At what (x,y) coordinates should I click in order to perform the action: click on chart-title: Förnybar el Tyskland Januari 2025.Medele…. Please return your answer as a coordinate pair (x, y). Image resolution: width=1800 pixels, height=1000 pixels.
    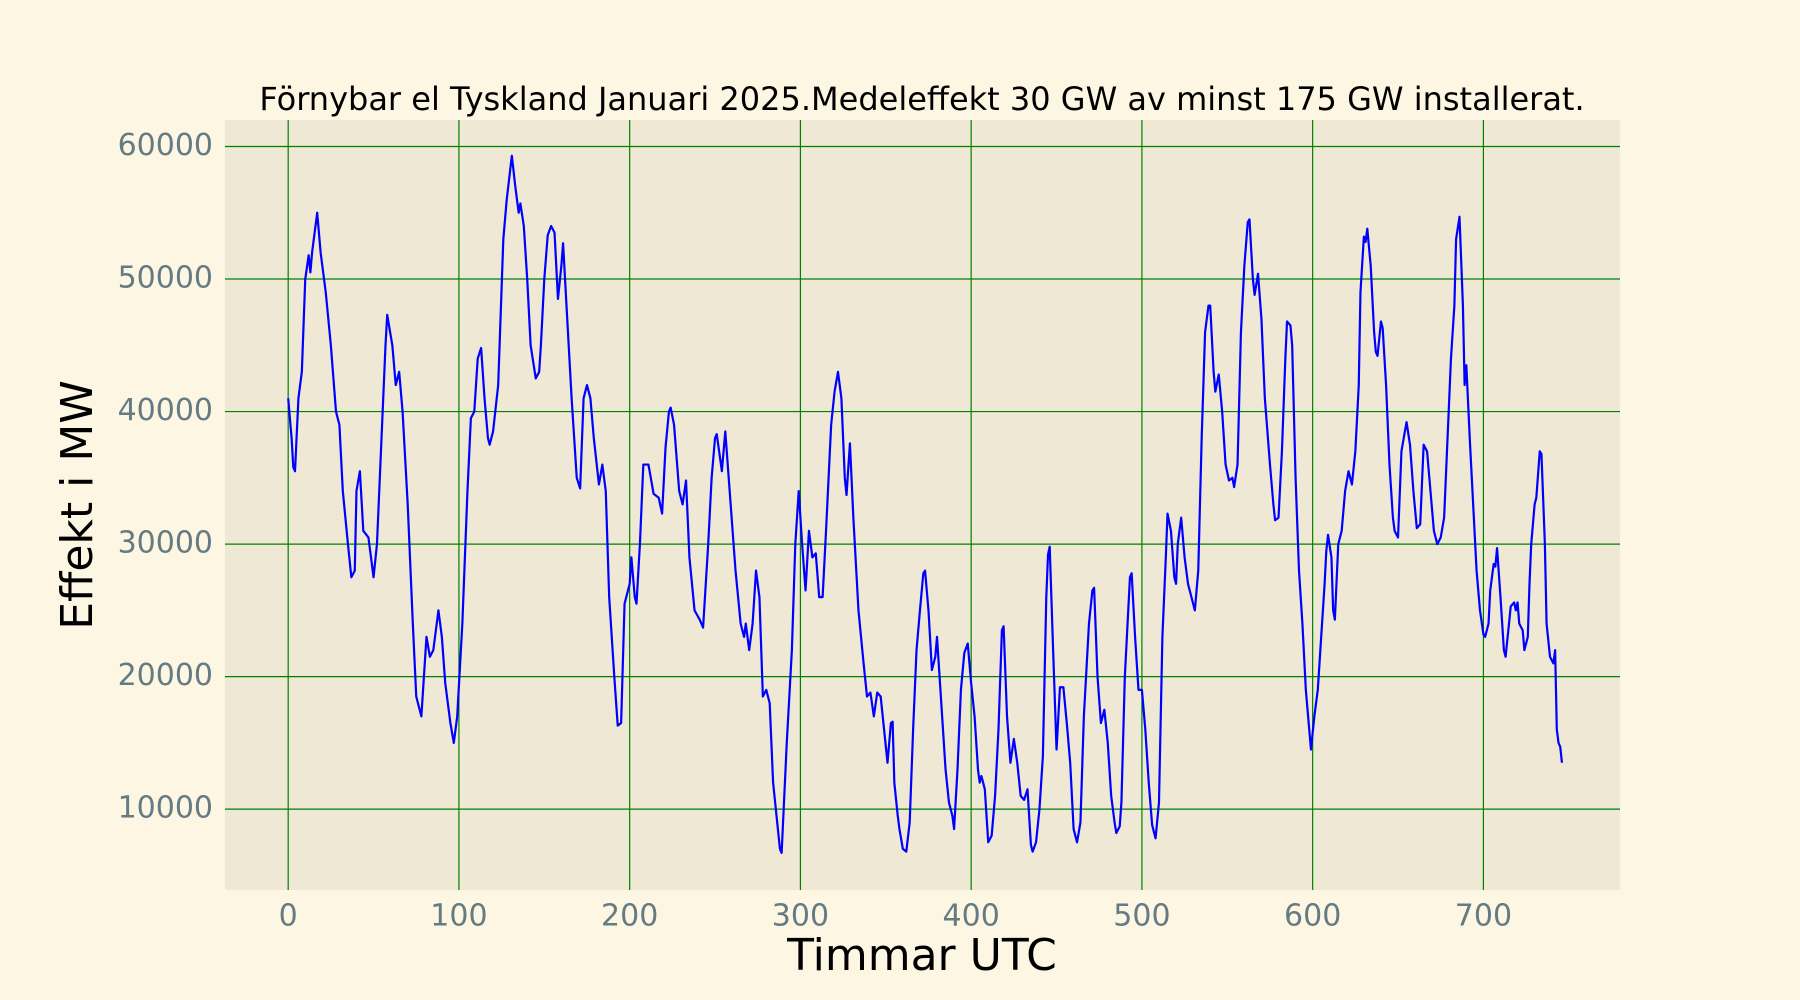
    Looking at the image, I should click on (921, 99).